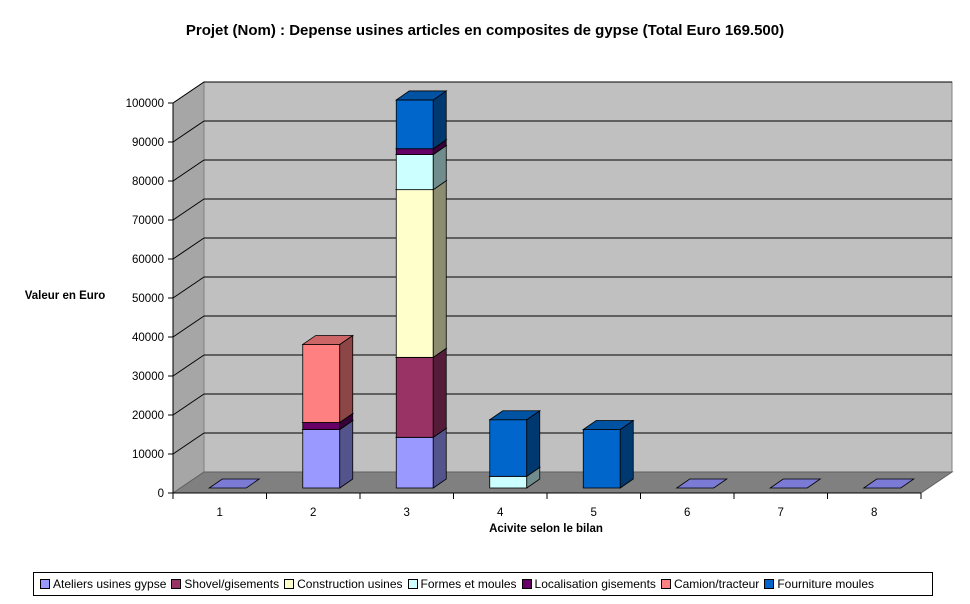 This screenshot has width=970, height=604. What do you see at coordinates (321, 459) in the screenshot?
I see `bar-2-ateliers-usines-gypse-front` at bounding box center [321, 459].